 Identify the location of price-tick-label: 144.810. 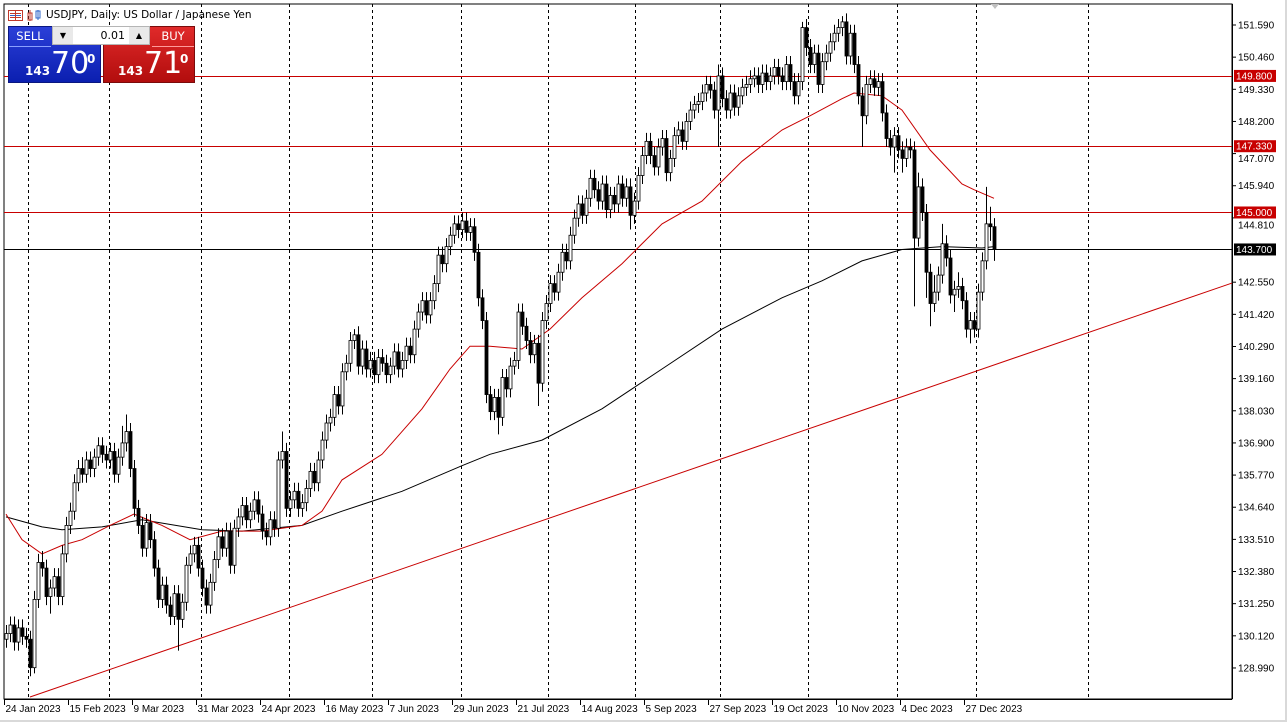
(1256, 225).